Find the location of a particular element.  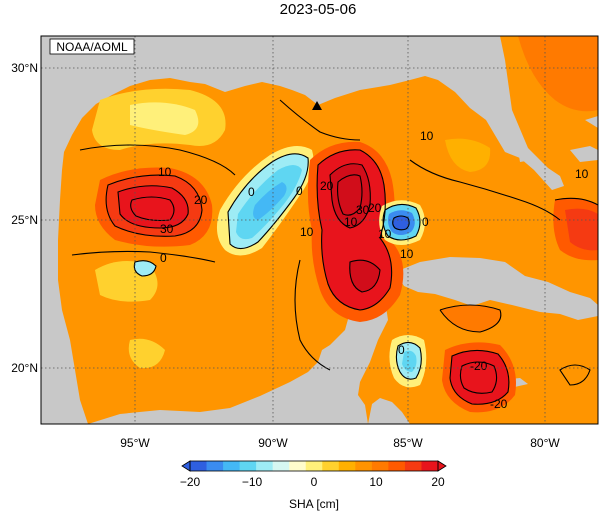

triangle-icon is located at coordinates (317, 105).